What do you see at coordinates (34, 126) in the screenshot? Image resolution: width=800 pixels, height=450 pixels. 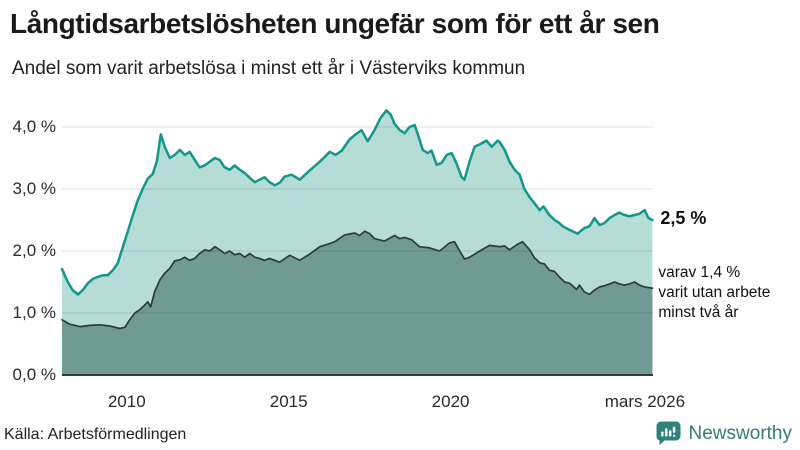 I see `y-tick-label: 4,0 %` at bounding box center [34, 126].